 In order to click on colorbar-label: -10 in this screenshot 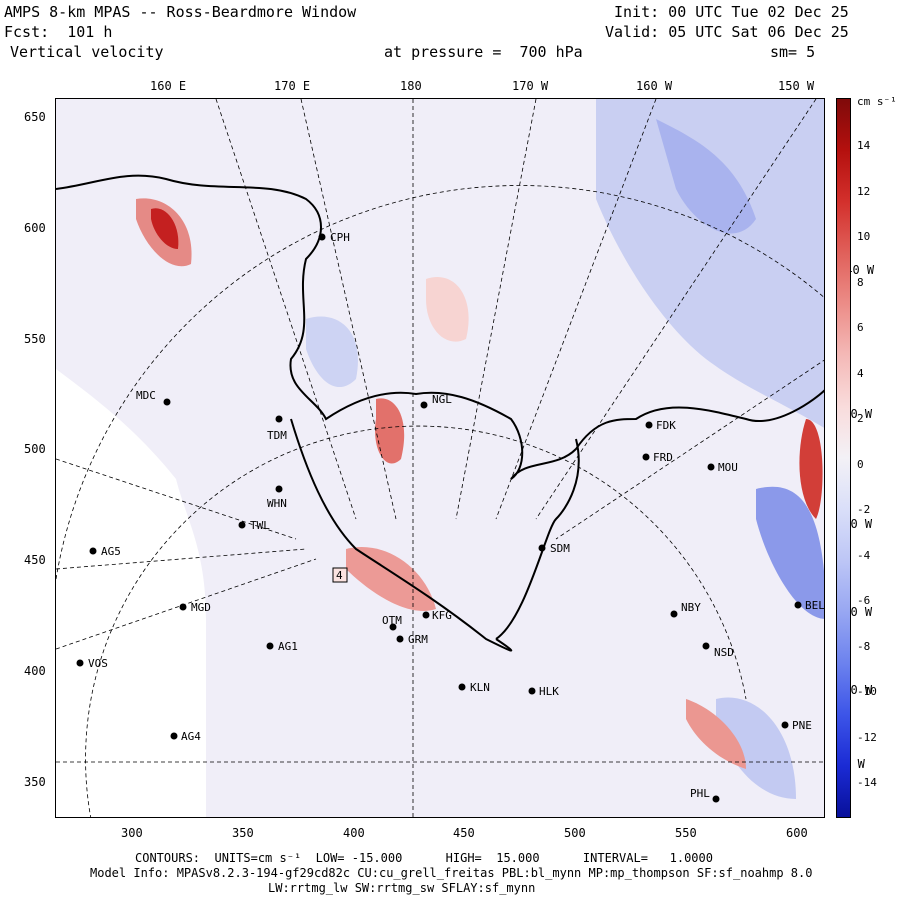, I will do `click(867, 691)`.